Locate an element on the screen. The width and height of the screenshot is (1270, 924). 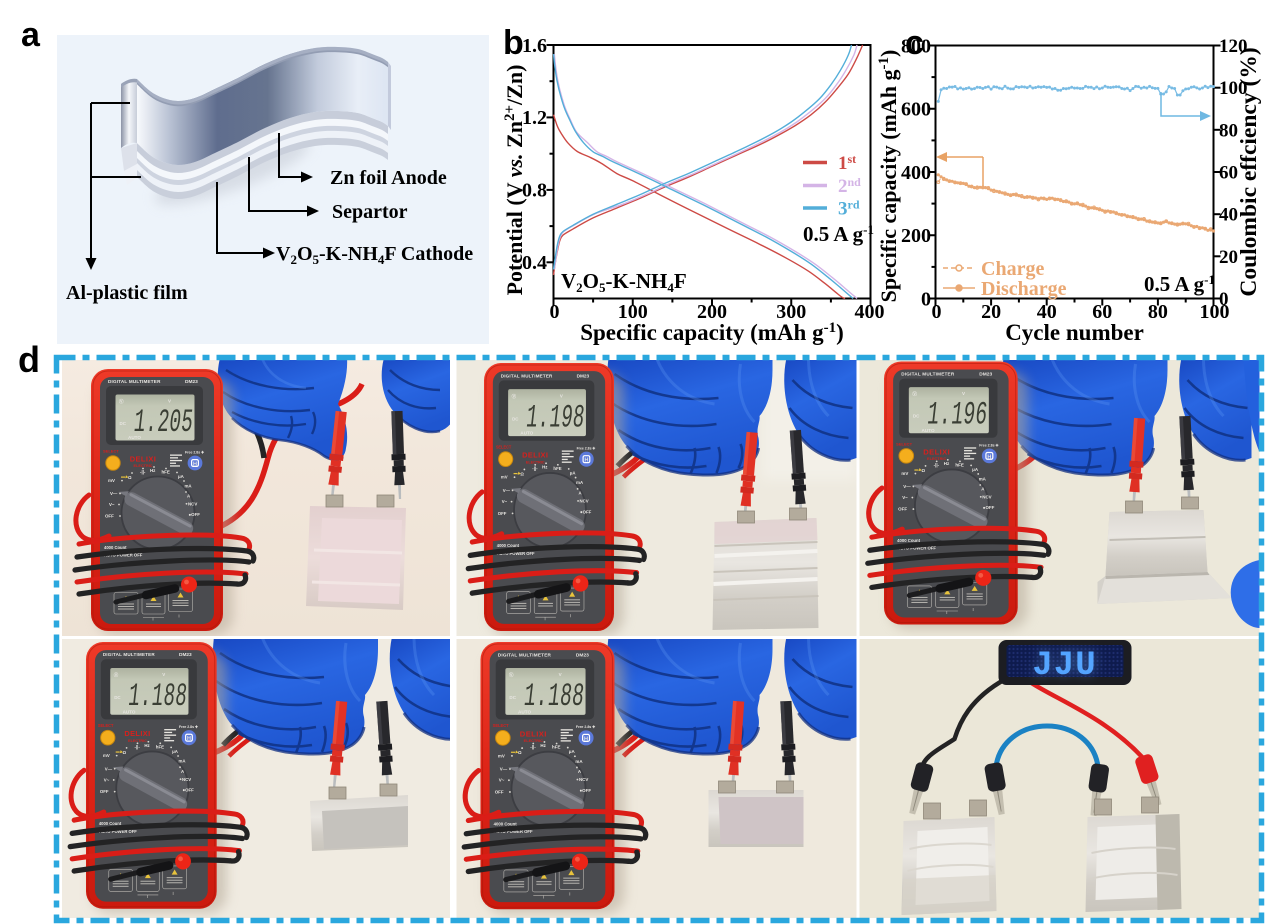
svg-text: 800 is located at coordinates (916, 47).